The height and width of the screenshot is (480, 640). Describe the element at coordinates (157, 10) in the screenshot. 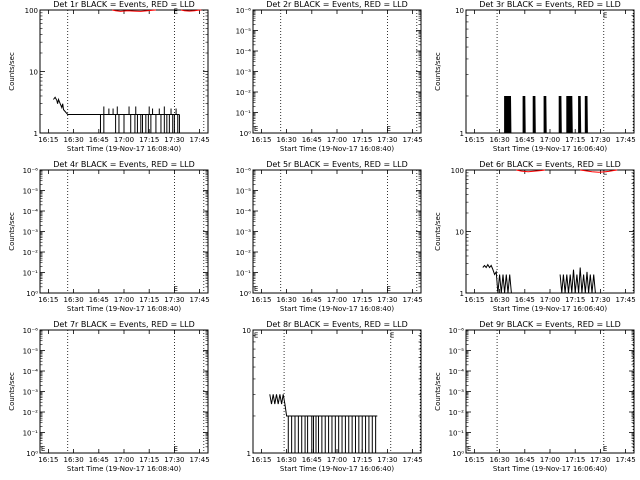

I see `lld-series` at that location.